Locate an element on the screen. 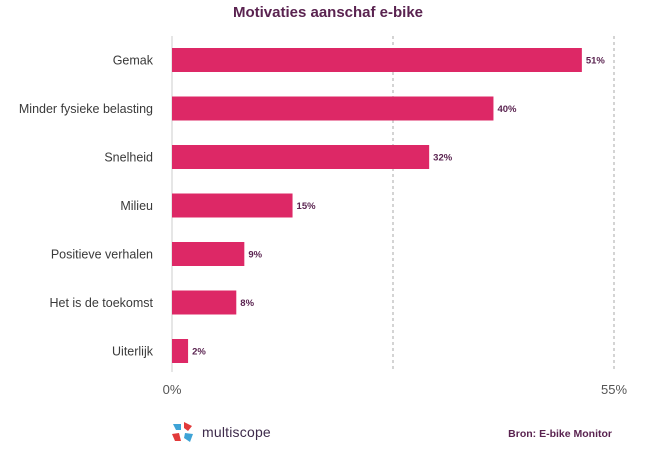  source-note: Bron: E-bike Monitor is located at coordinates (560, 434).